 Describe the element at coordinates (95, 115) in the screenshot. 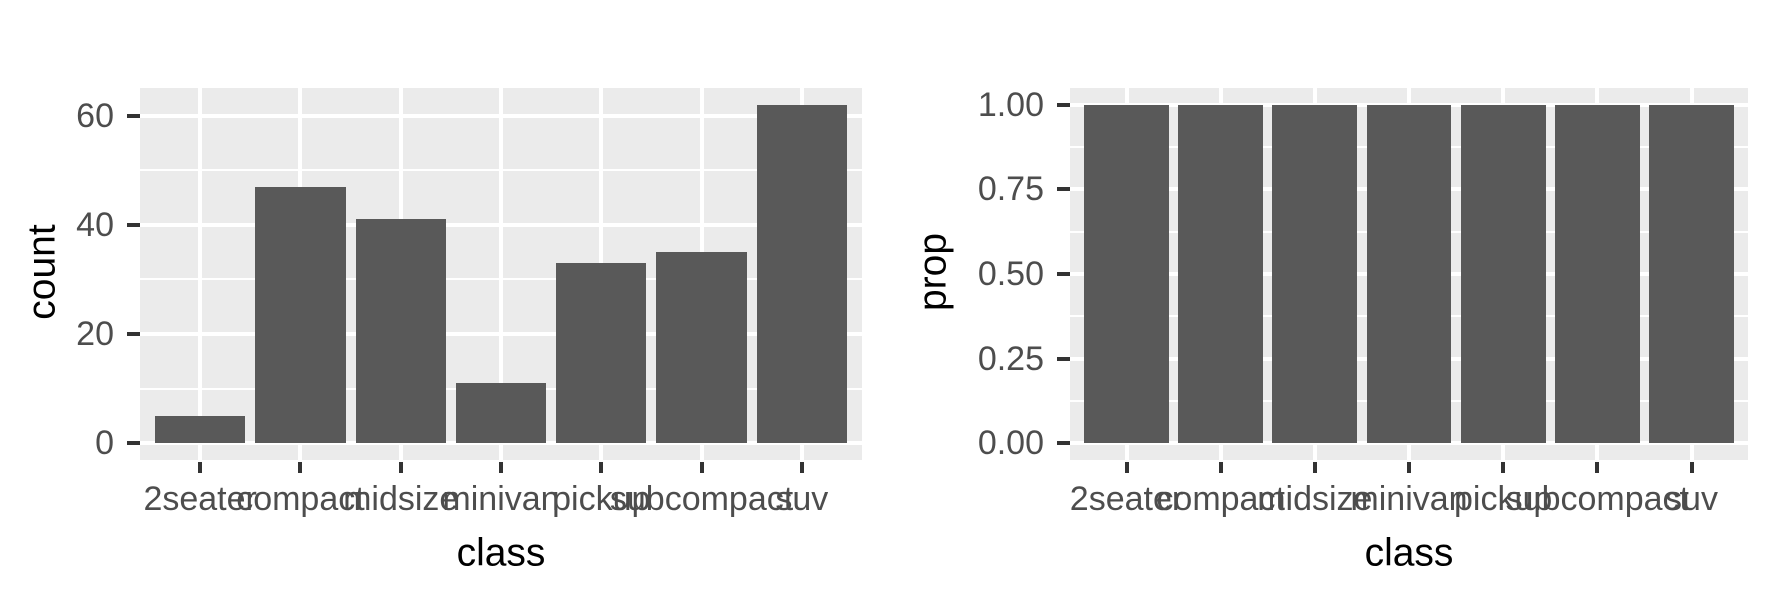

I see `y-tick-label: 60` at that location.